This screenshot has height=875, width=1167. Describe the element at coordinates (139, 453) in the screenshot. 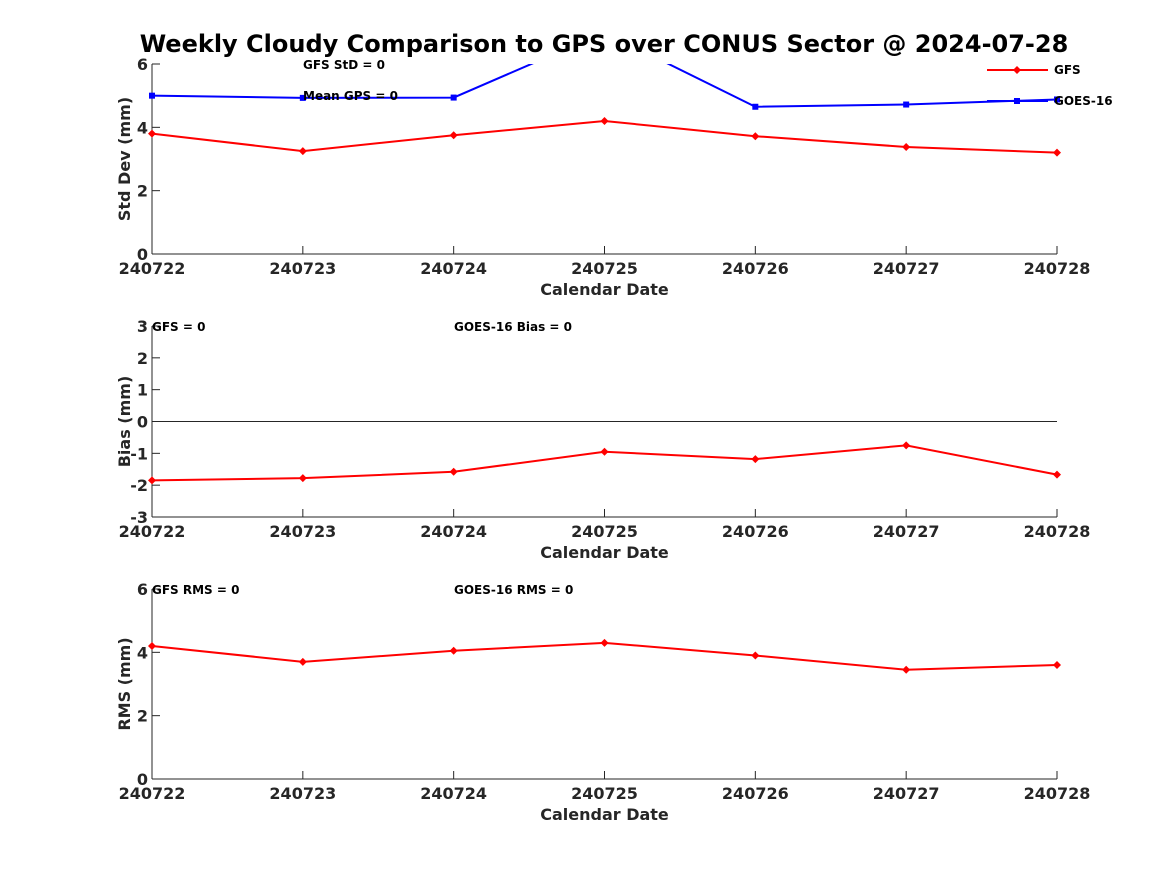

I see `y-tick-label: -1` at that location.